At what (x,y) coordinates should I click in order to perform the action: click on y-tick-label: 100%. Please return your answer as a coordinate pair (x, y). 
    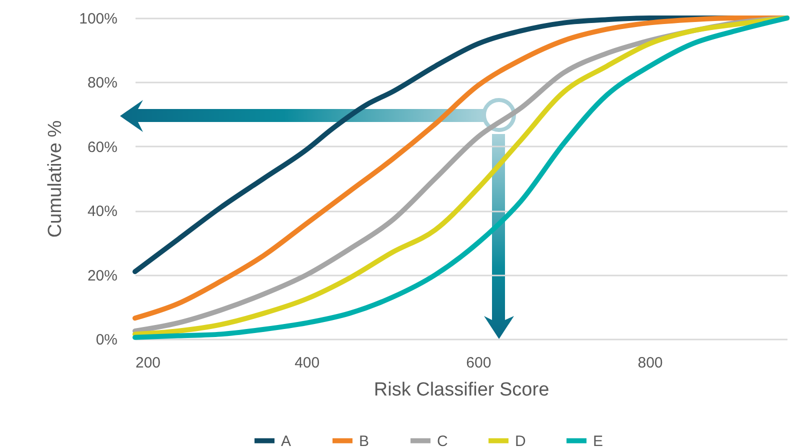
    Looking at the image, I should click on (98, 19).